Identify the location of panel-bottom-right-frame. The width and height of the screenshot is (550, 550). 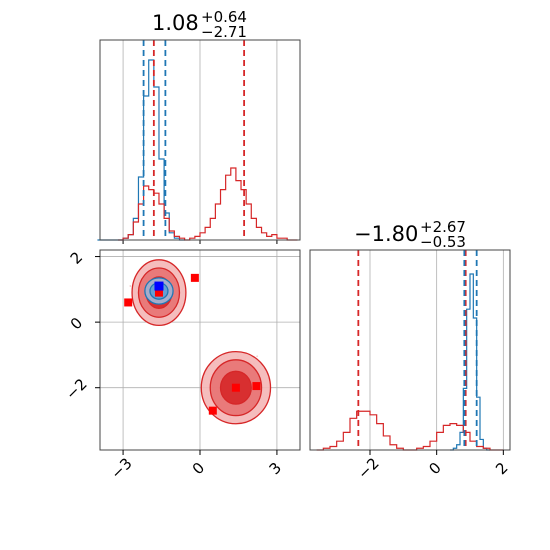
(410, 350).